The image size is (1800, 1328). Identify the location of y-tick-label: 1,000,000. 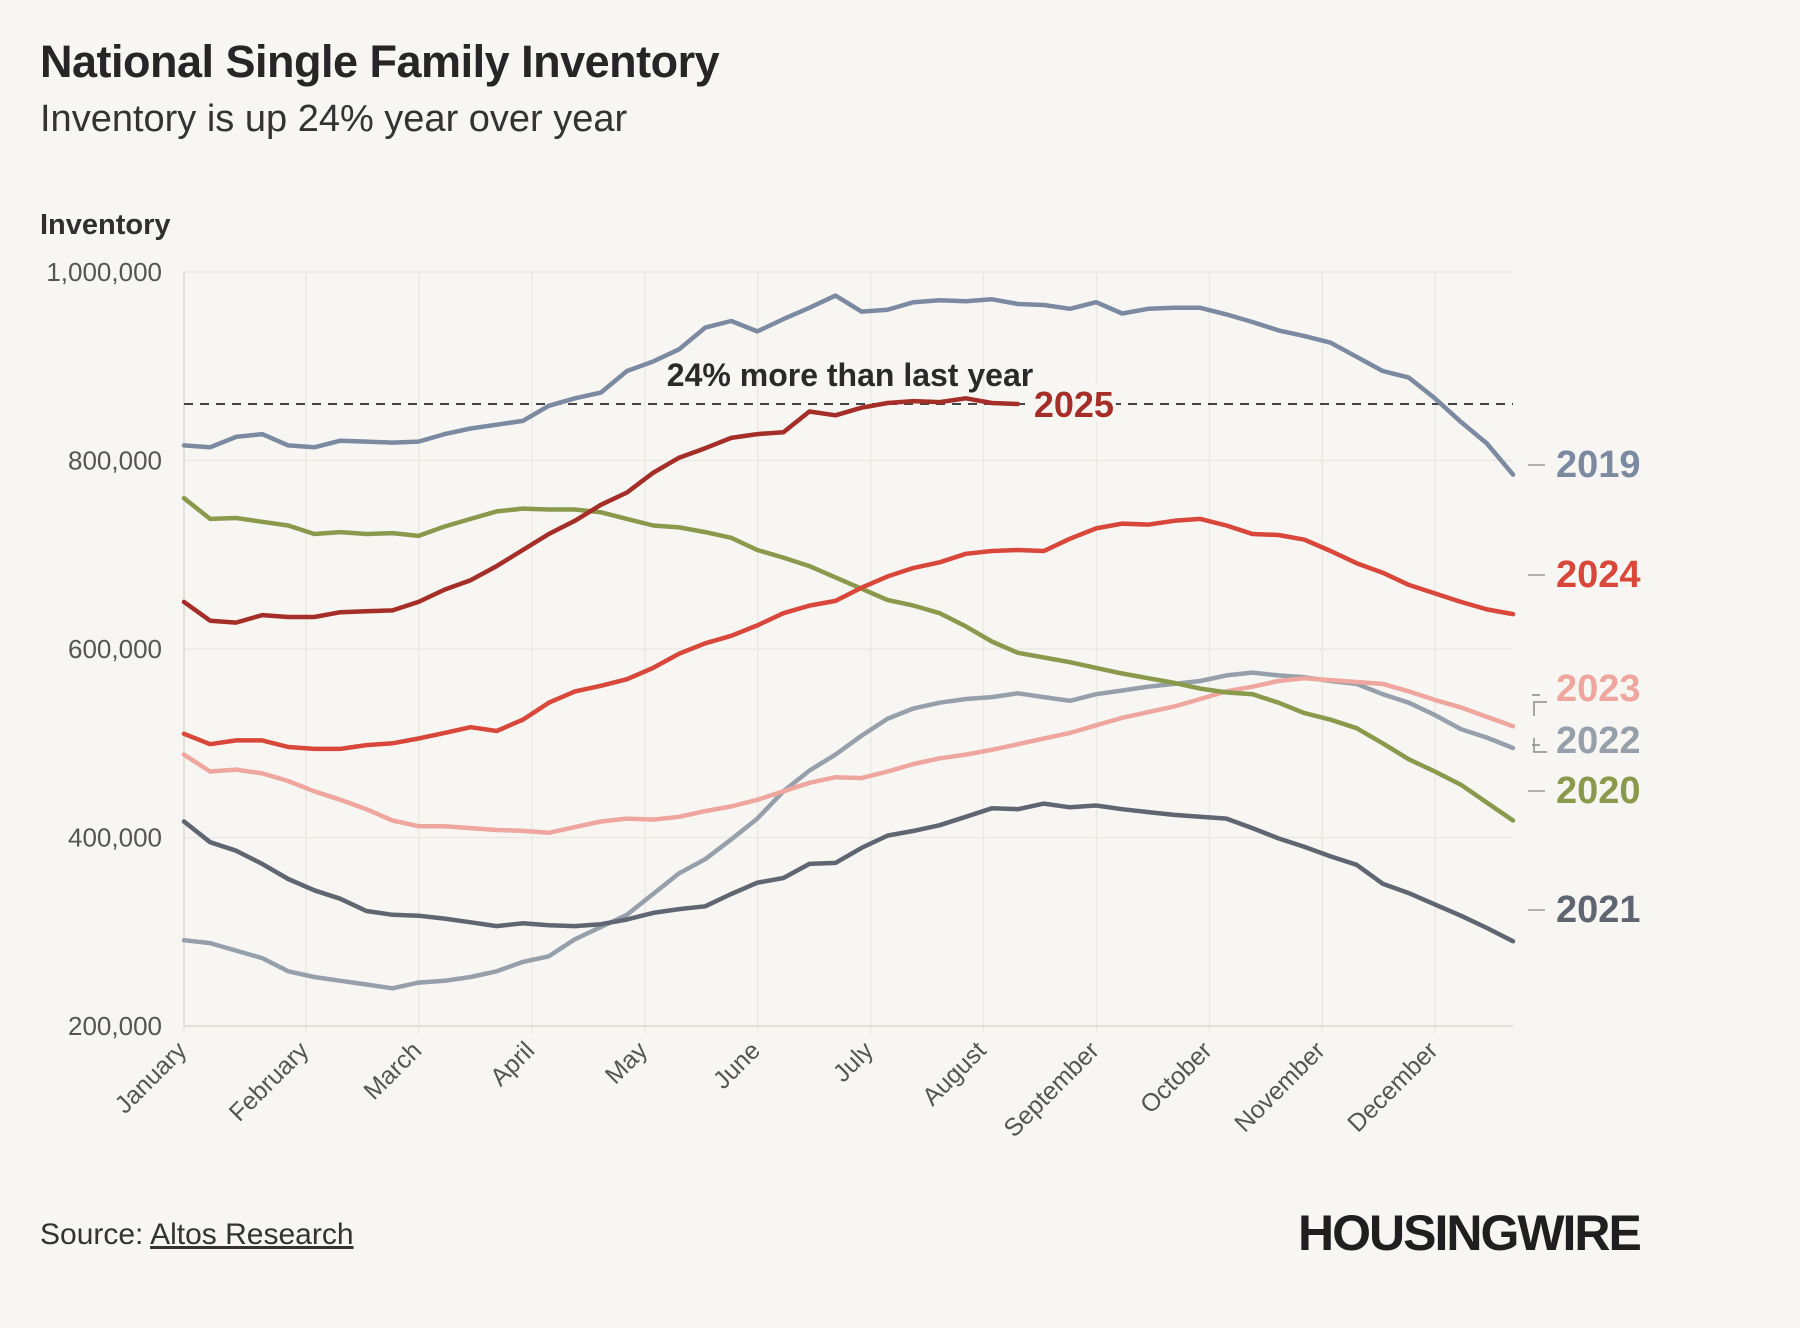
(104, 272).